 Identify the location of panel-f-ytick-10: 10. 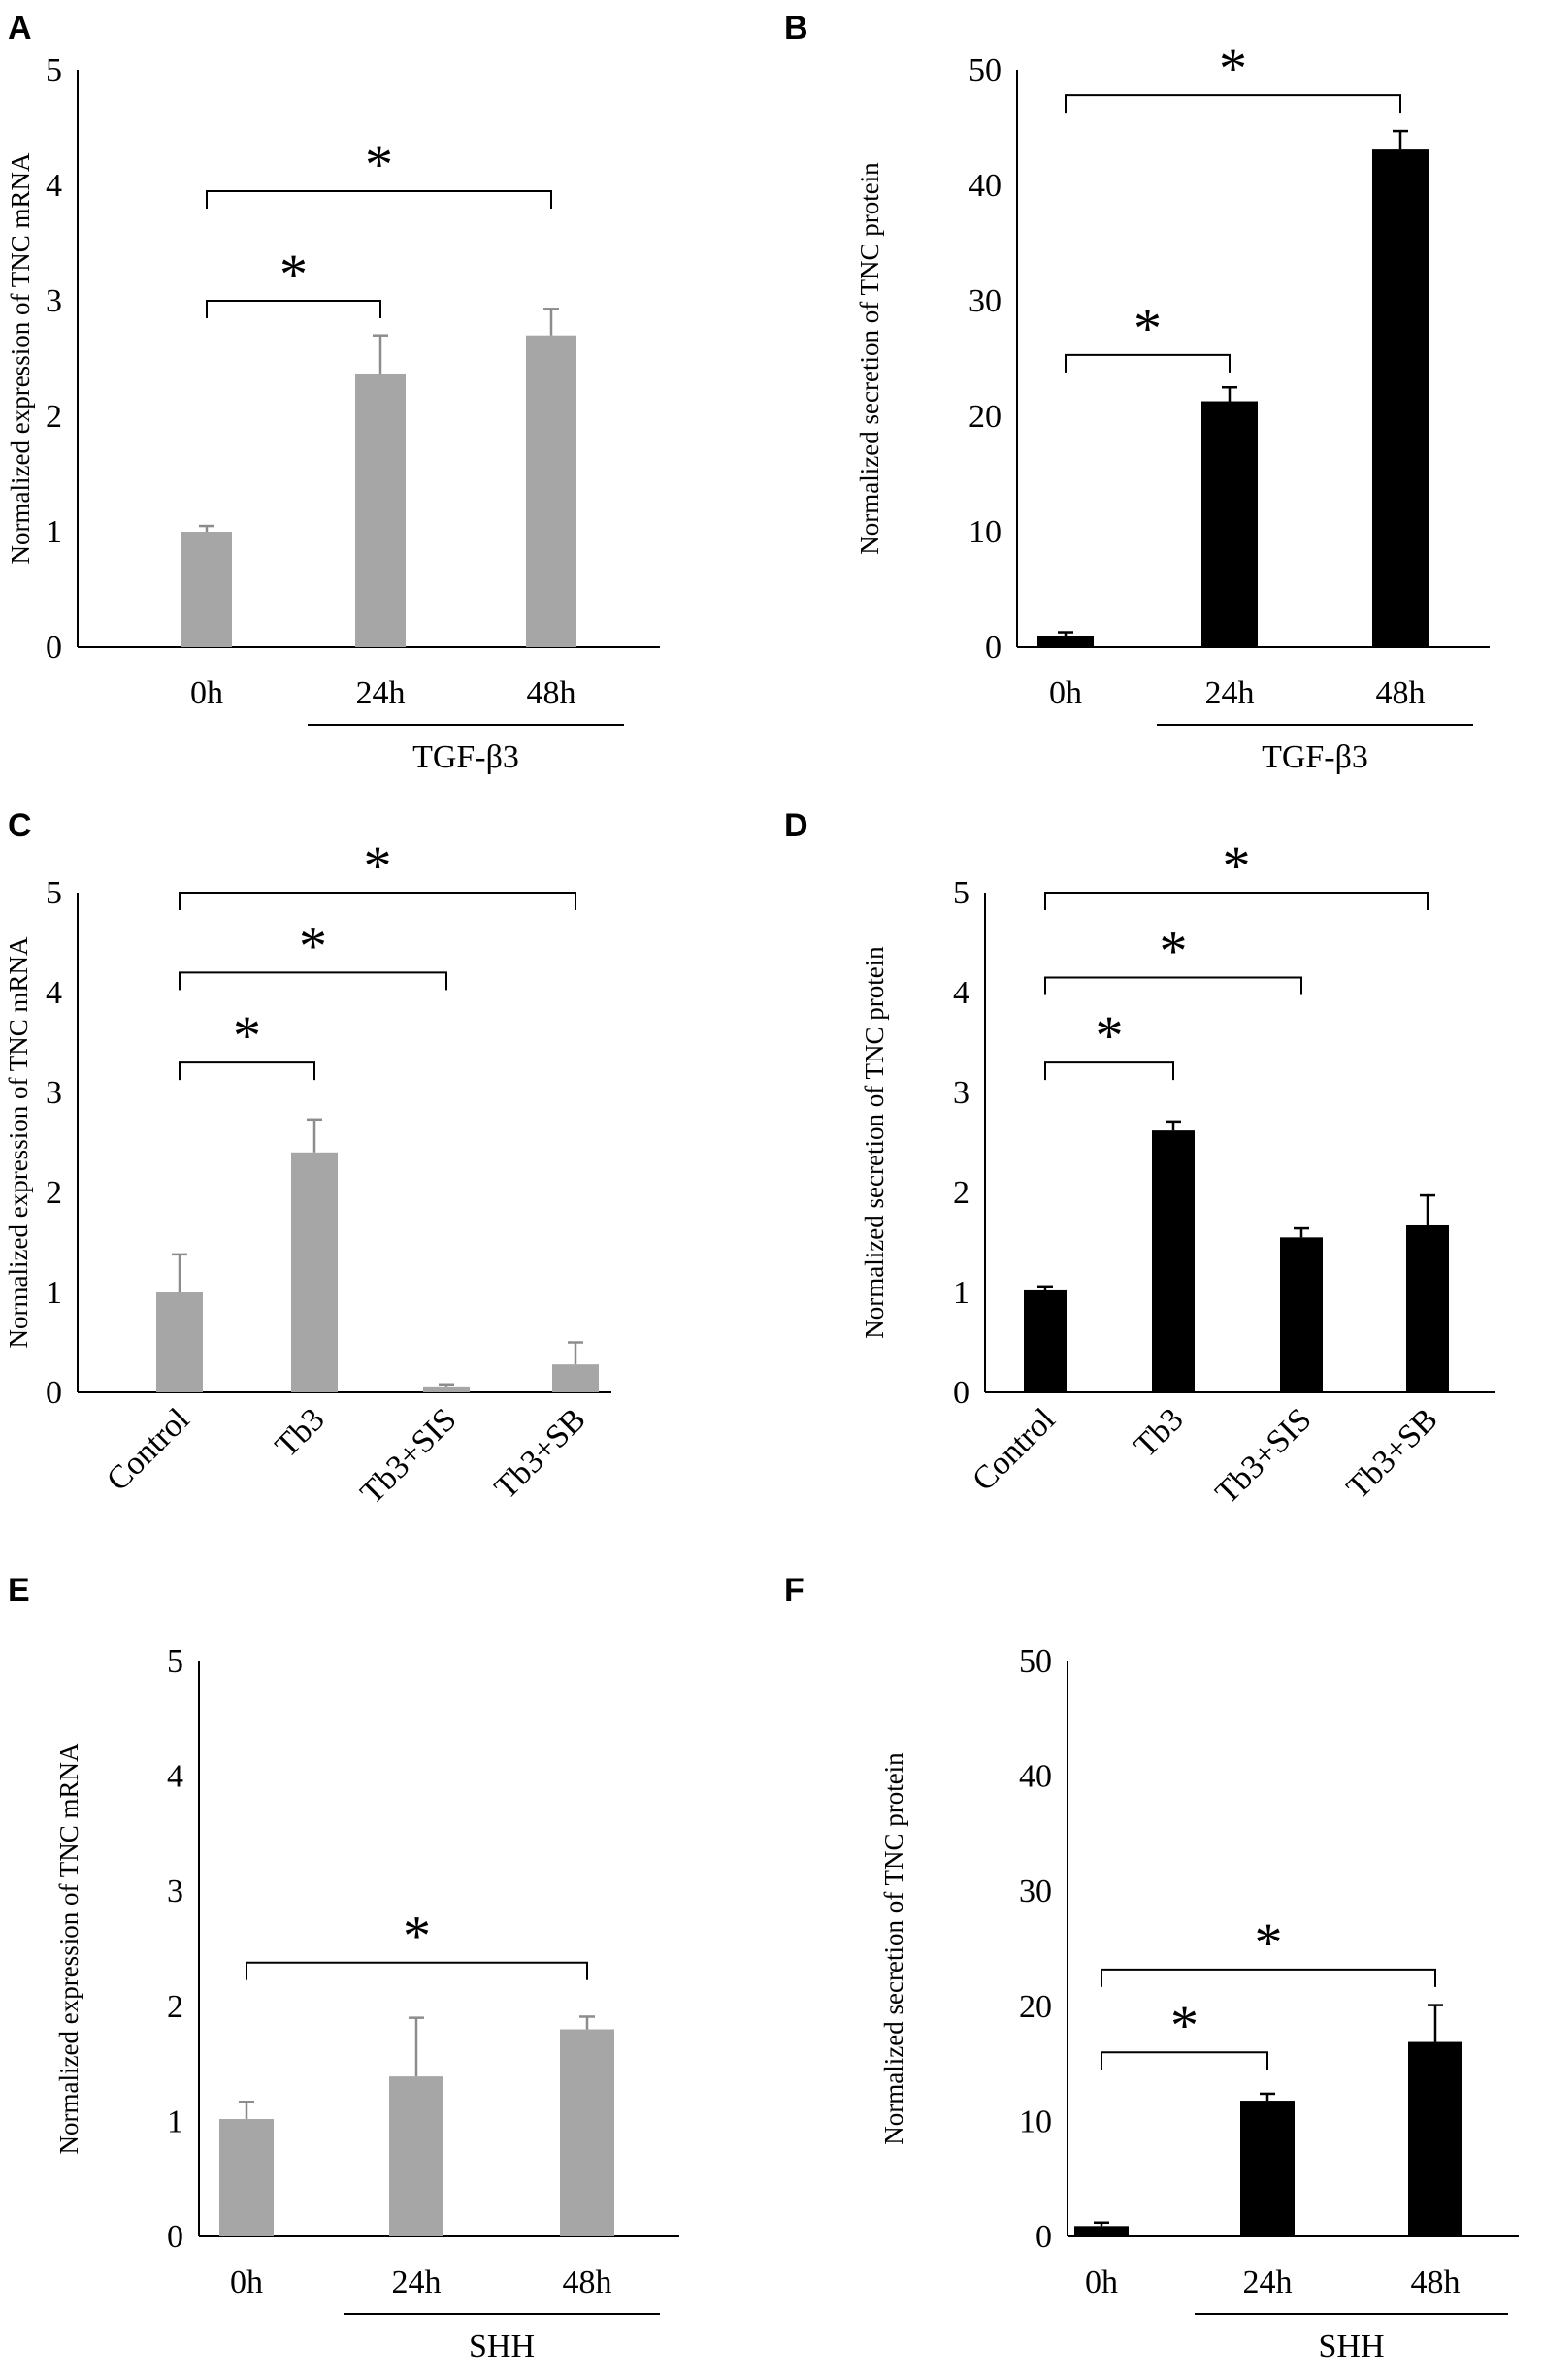
(1035, 2121).